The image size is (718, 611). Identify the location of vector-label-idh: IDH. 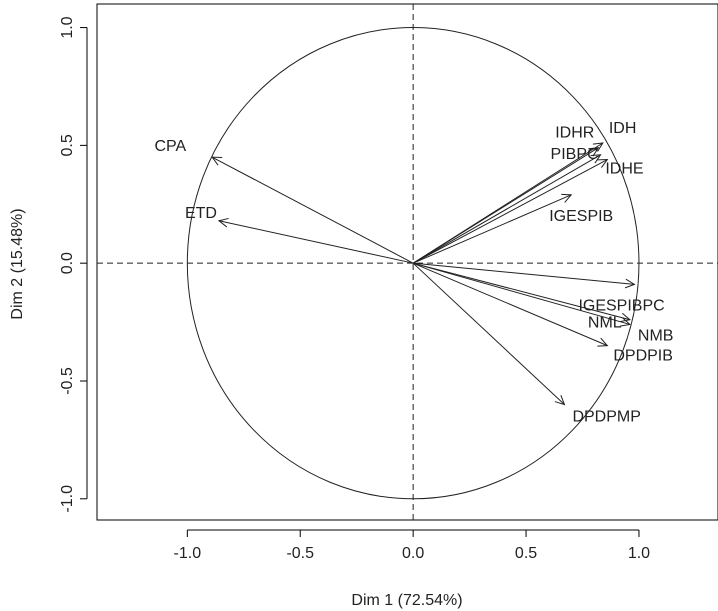
(623, 128).